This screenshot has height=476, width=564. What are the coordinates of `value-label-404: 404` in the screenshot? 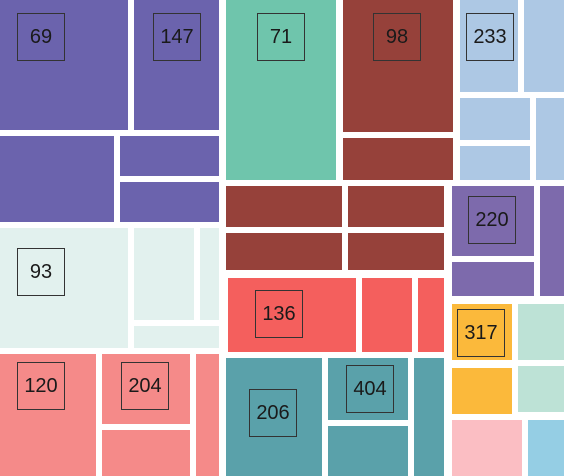 It's located at (370, 389).